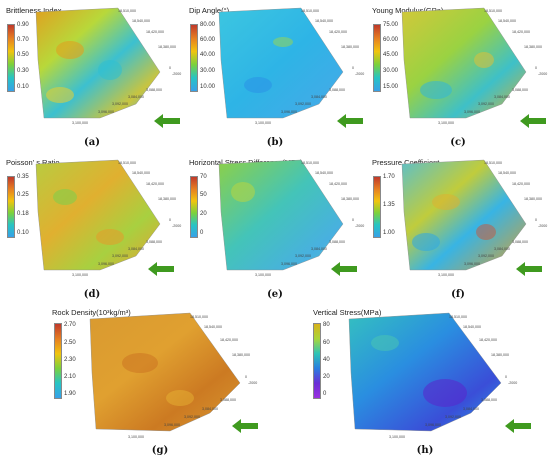 This screenshot has height=459, width=550. What do you see at coordinates (326, 325) in the screenshot?
I see `colorbar-tick: 80` at bounding box center [326, 325].